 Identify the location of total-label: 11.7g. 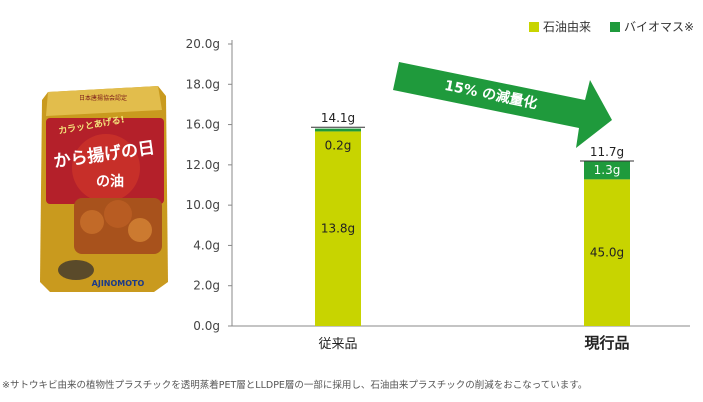
(607, 152).